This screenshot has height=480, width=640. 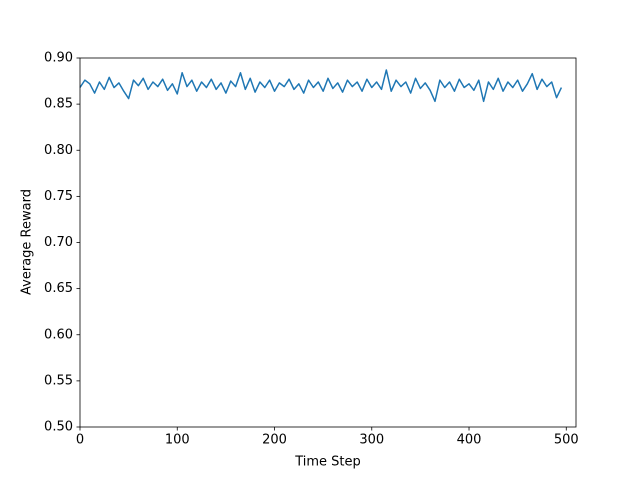 What do you see at coordinates (58, 334) in the screenshot?
I see `y-tick-label: 0.60` at bounding box center [58, 334].